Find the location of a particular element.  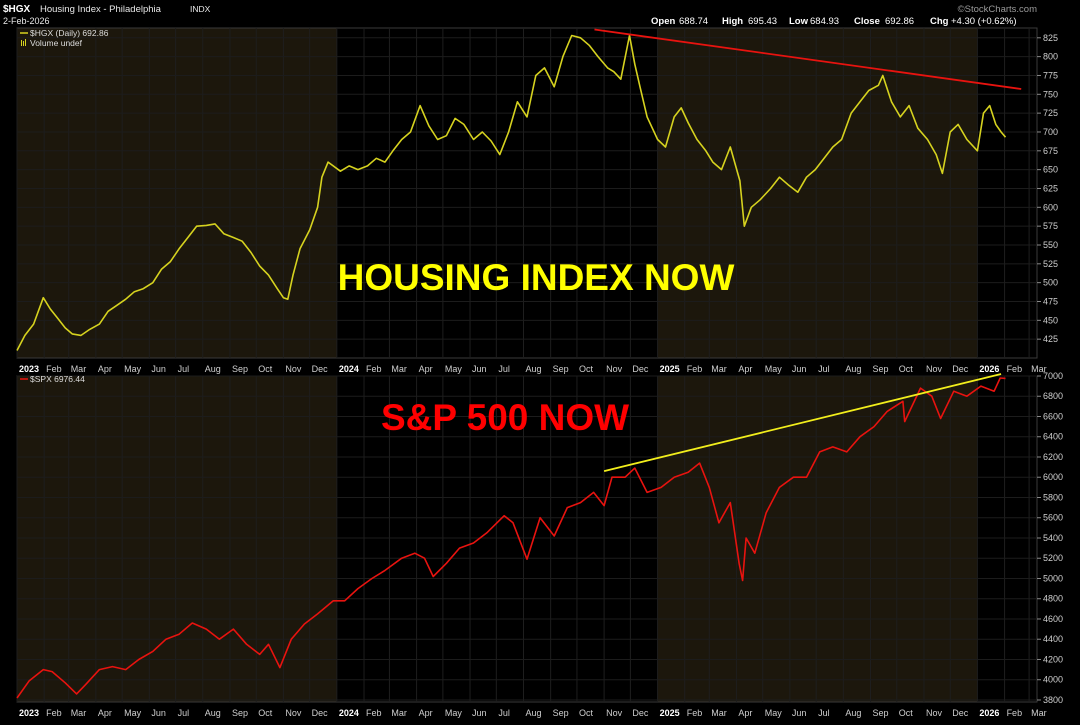

spx-legend: $SPX 6976.44 is located at coordinates (52, 379).